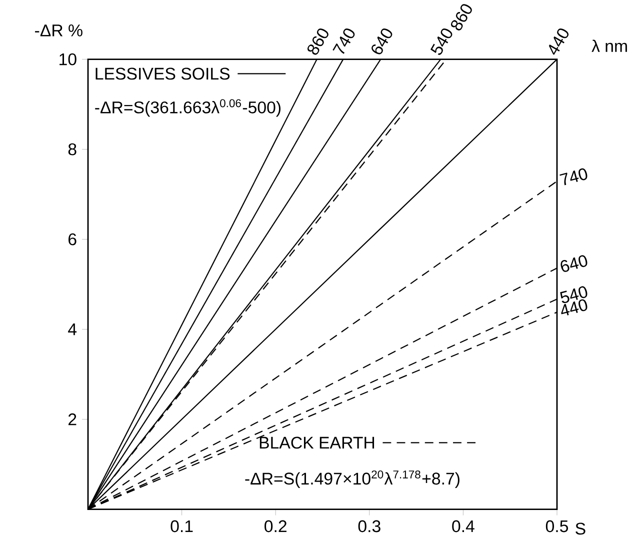 This screenshot has height=539, width=643. What do you see at coordinates (352, 479) in the screenshot?
I see `annotation: -ΔR=S(1.497×10$^{20}$λ$^{7.178}$+8.7)` at bounding box center [352, 479].